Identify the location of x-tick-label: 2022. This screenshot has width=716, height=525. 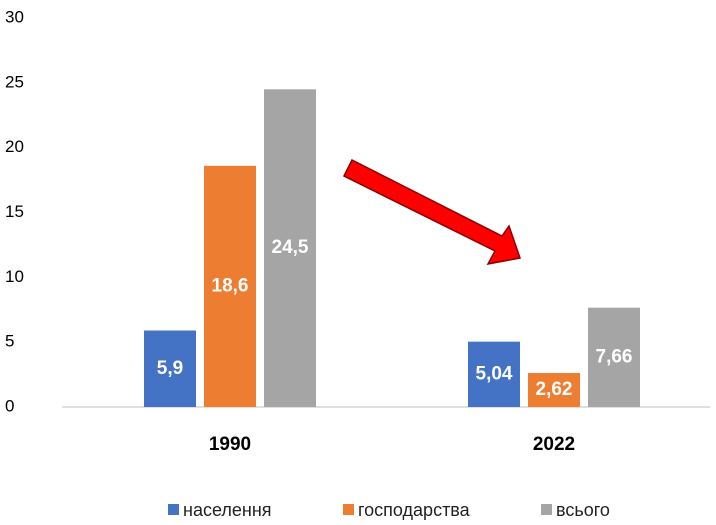
(554, 444).